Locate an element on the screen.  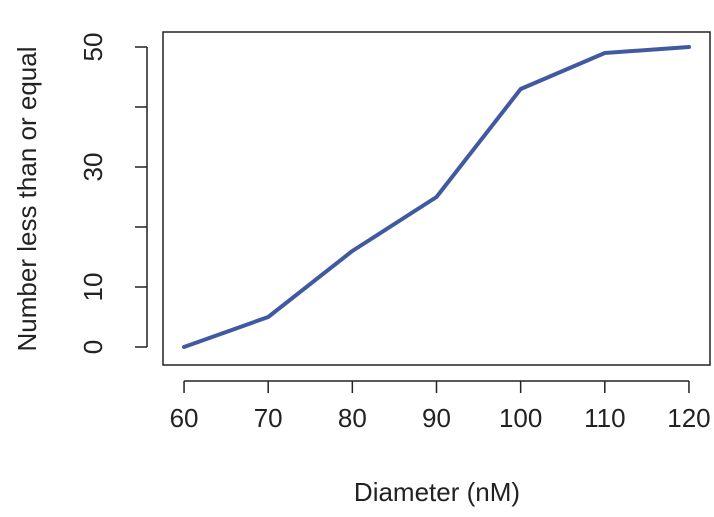
x-axis: 60 70 80 90 100 110 120 is located at coordinates (440, 406).